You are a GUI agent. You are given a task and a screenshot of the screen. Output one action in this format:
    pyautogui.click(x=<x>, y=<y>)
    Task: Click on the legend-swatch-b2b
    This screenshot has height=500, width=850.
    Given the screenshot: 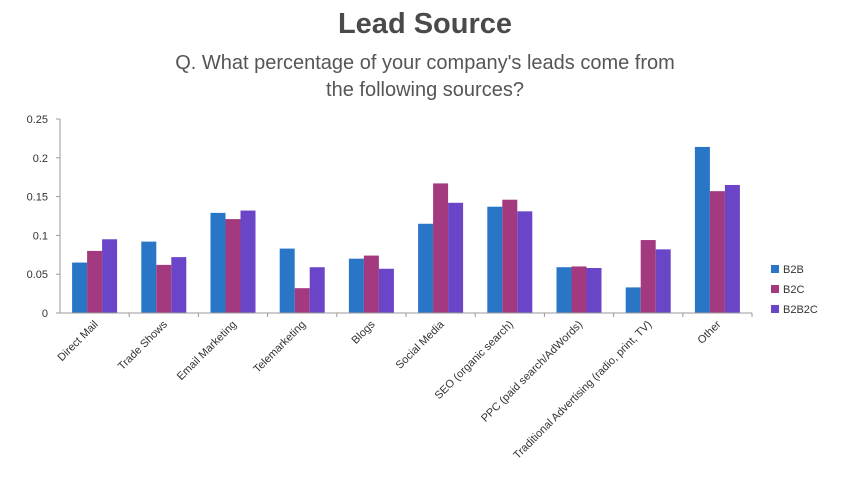 What is the action you would take?
    pyautogui.click(x=775, y=269)
    